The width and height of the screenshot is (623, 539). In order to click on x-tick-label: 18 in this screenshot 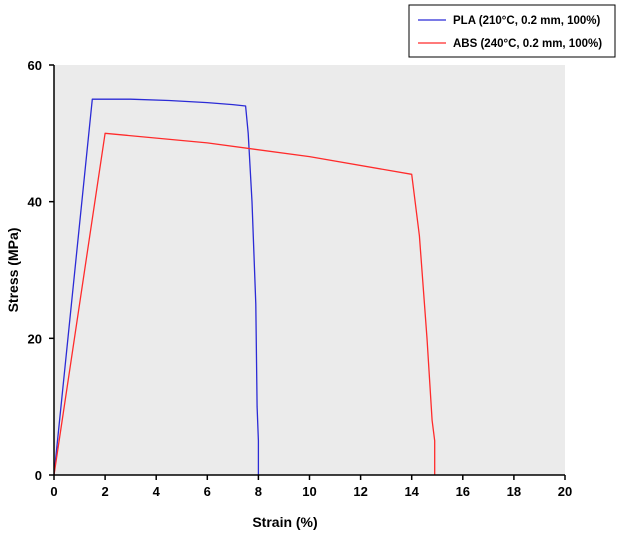, I will do `click(514, 491)`.